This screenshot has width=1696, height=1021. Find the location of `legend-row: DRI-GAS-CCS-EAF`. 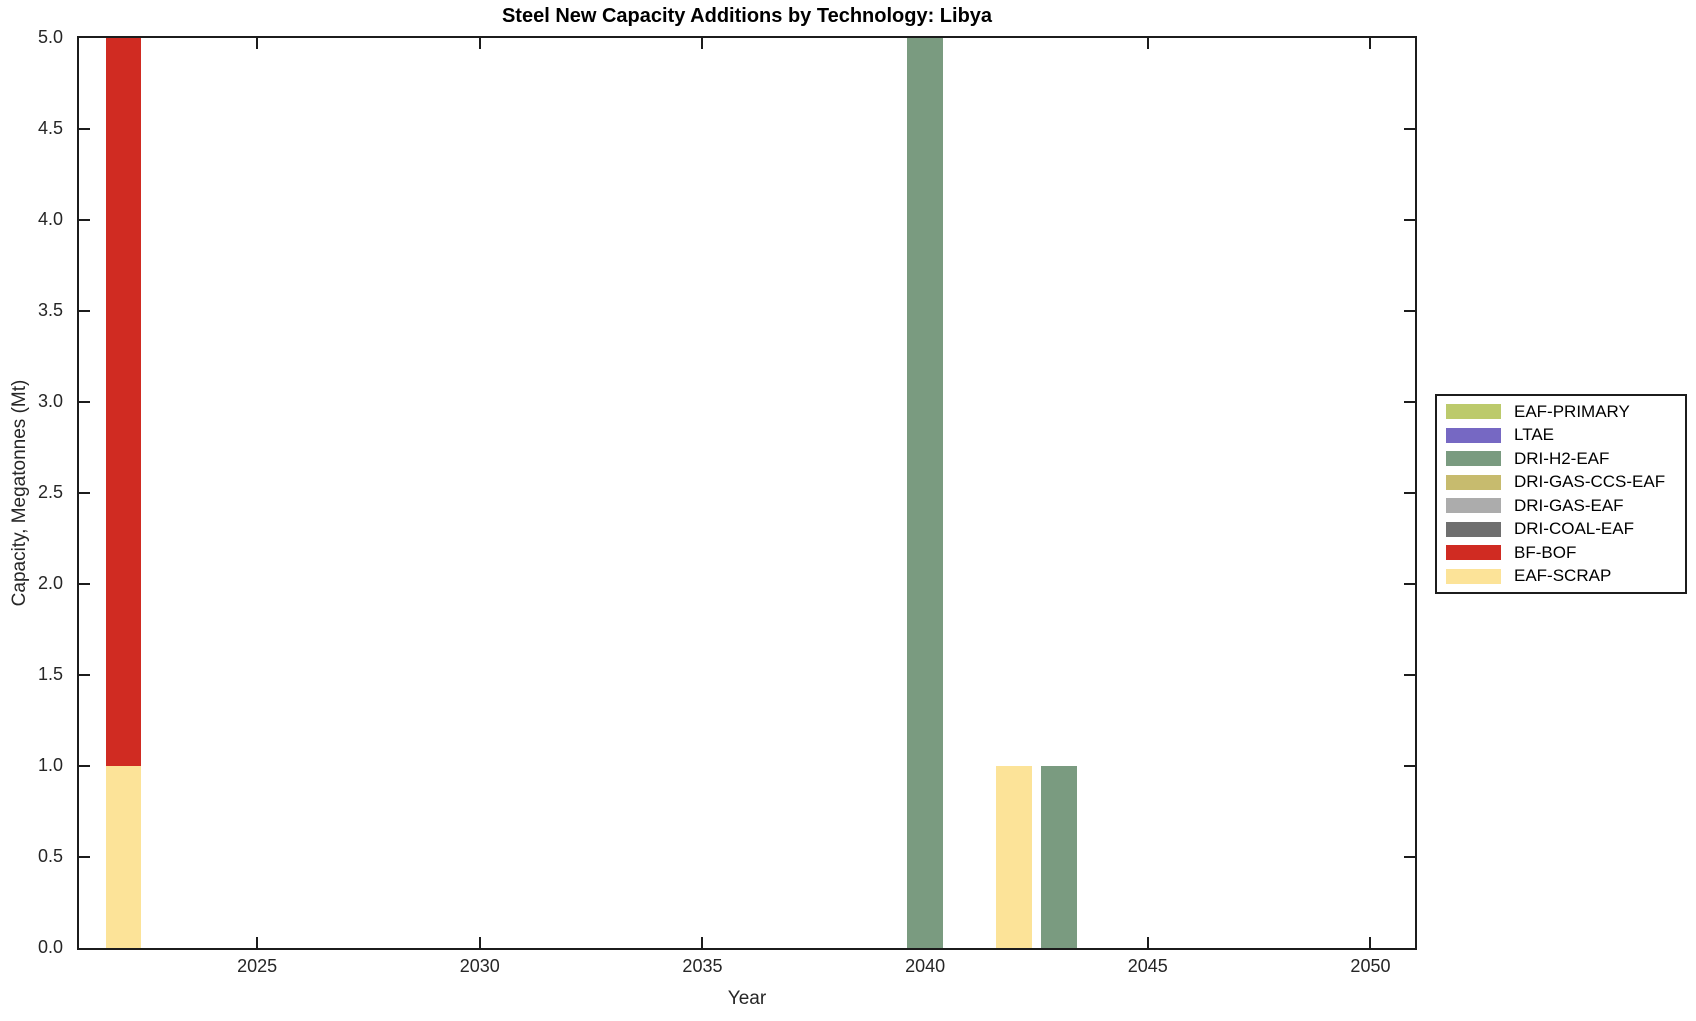

legend-row: DRI-GAS-CCS-EAF is located at coordinates (1565, 482).